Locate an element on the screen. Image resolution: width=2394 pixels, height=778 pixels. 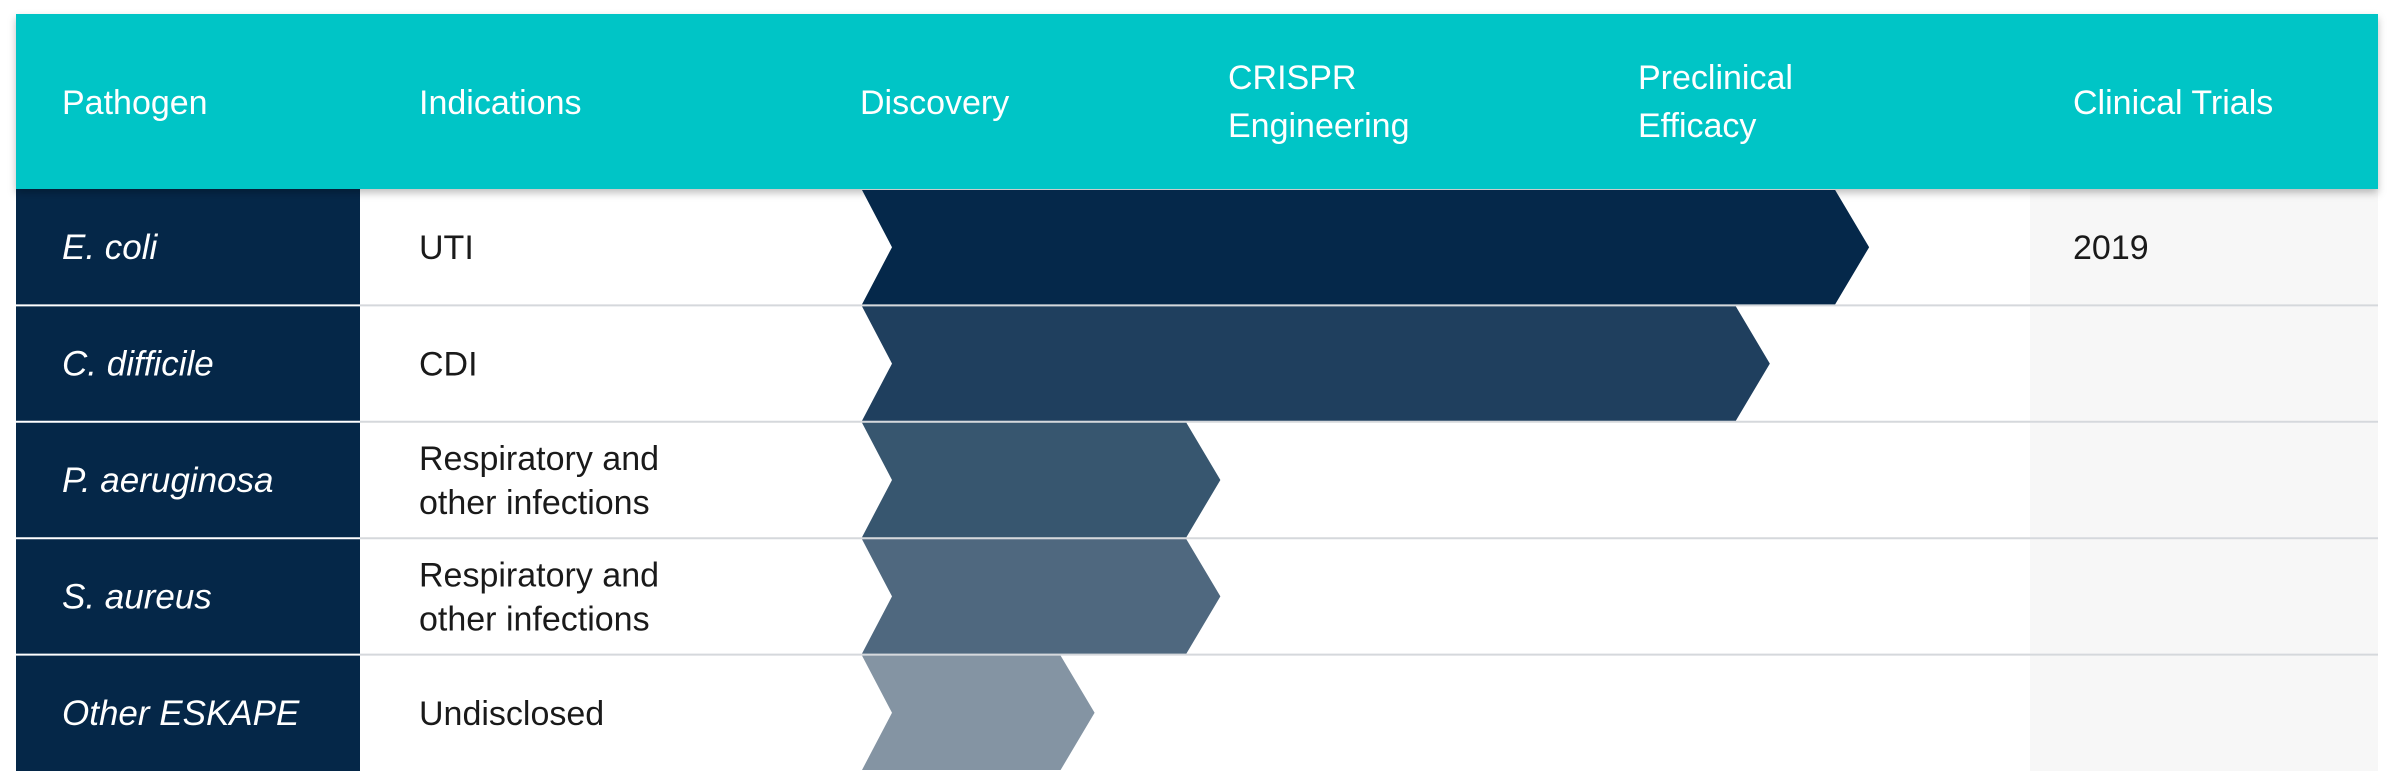
header-discovery: Discovery is located at coordinates (934, 103).